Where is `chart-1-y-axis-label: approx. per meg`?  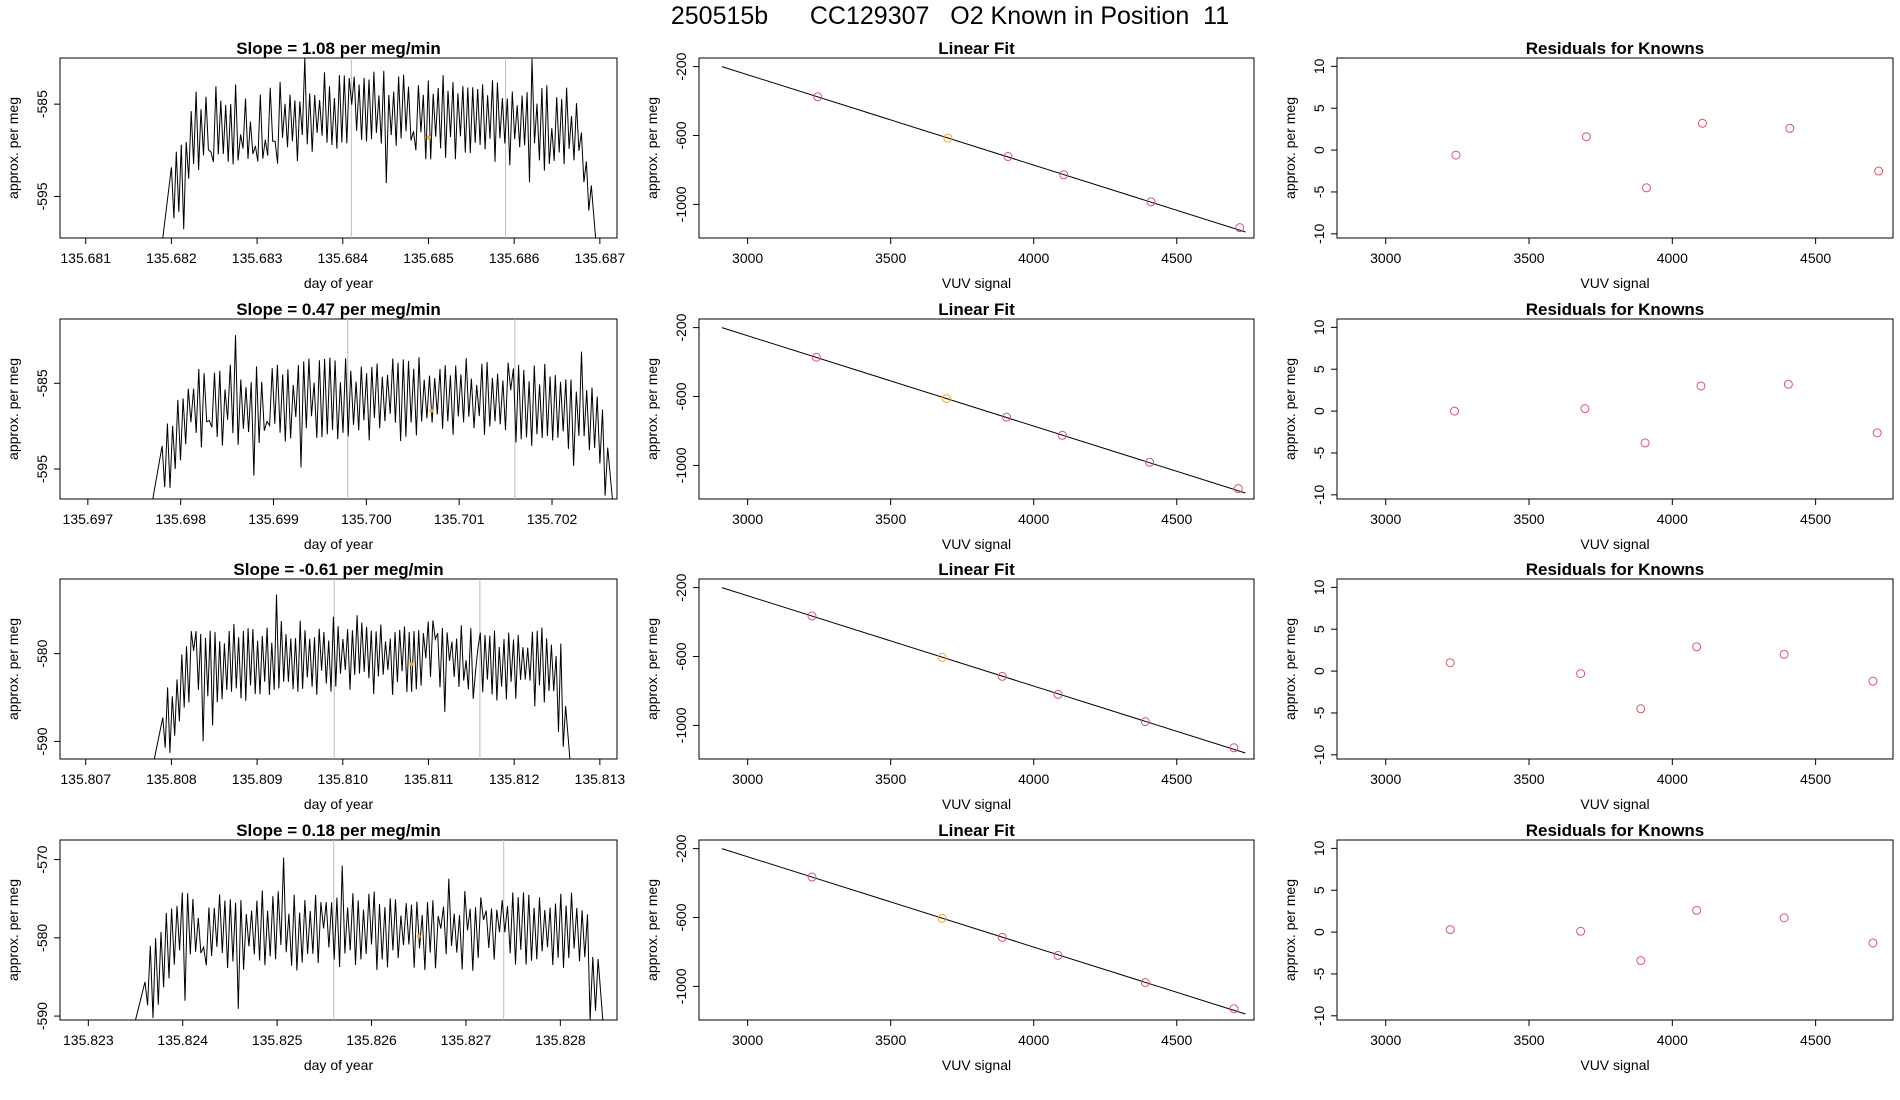 chart-1-y-axis-label: approx. per meg is located at coordinates (13, 148).